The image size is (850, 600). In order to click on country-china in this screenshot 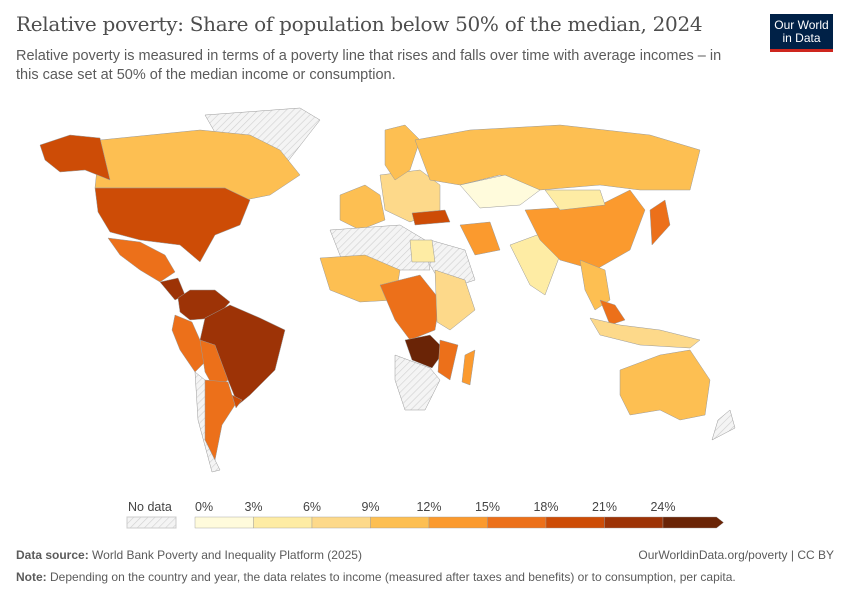, I will do `click(585, 230)`.